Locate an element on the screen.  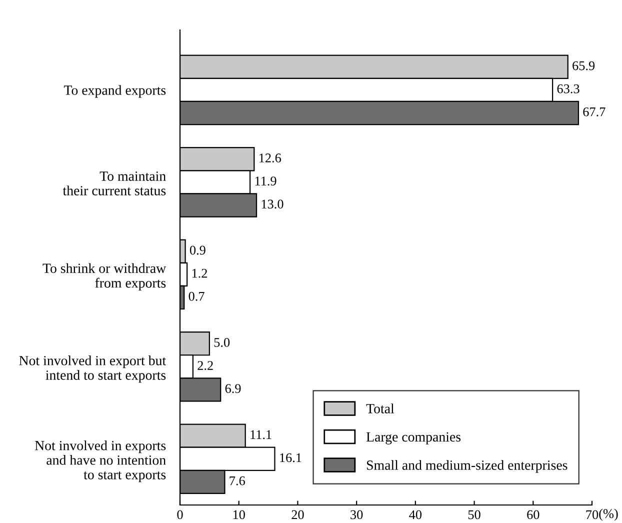
text: 2.2 is located at coordinates (205, 365).